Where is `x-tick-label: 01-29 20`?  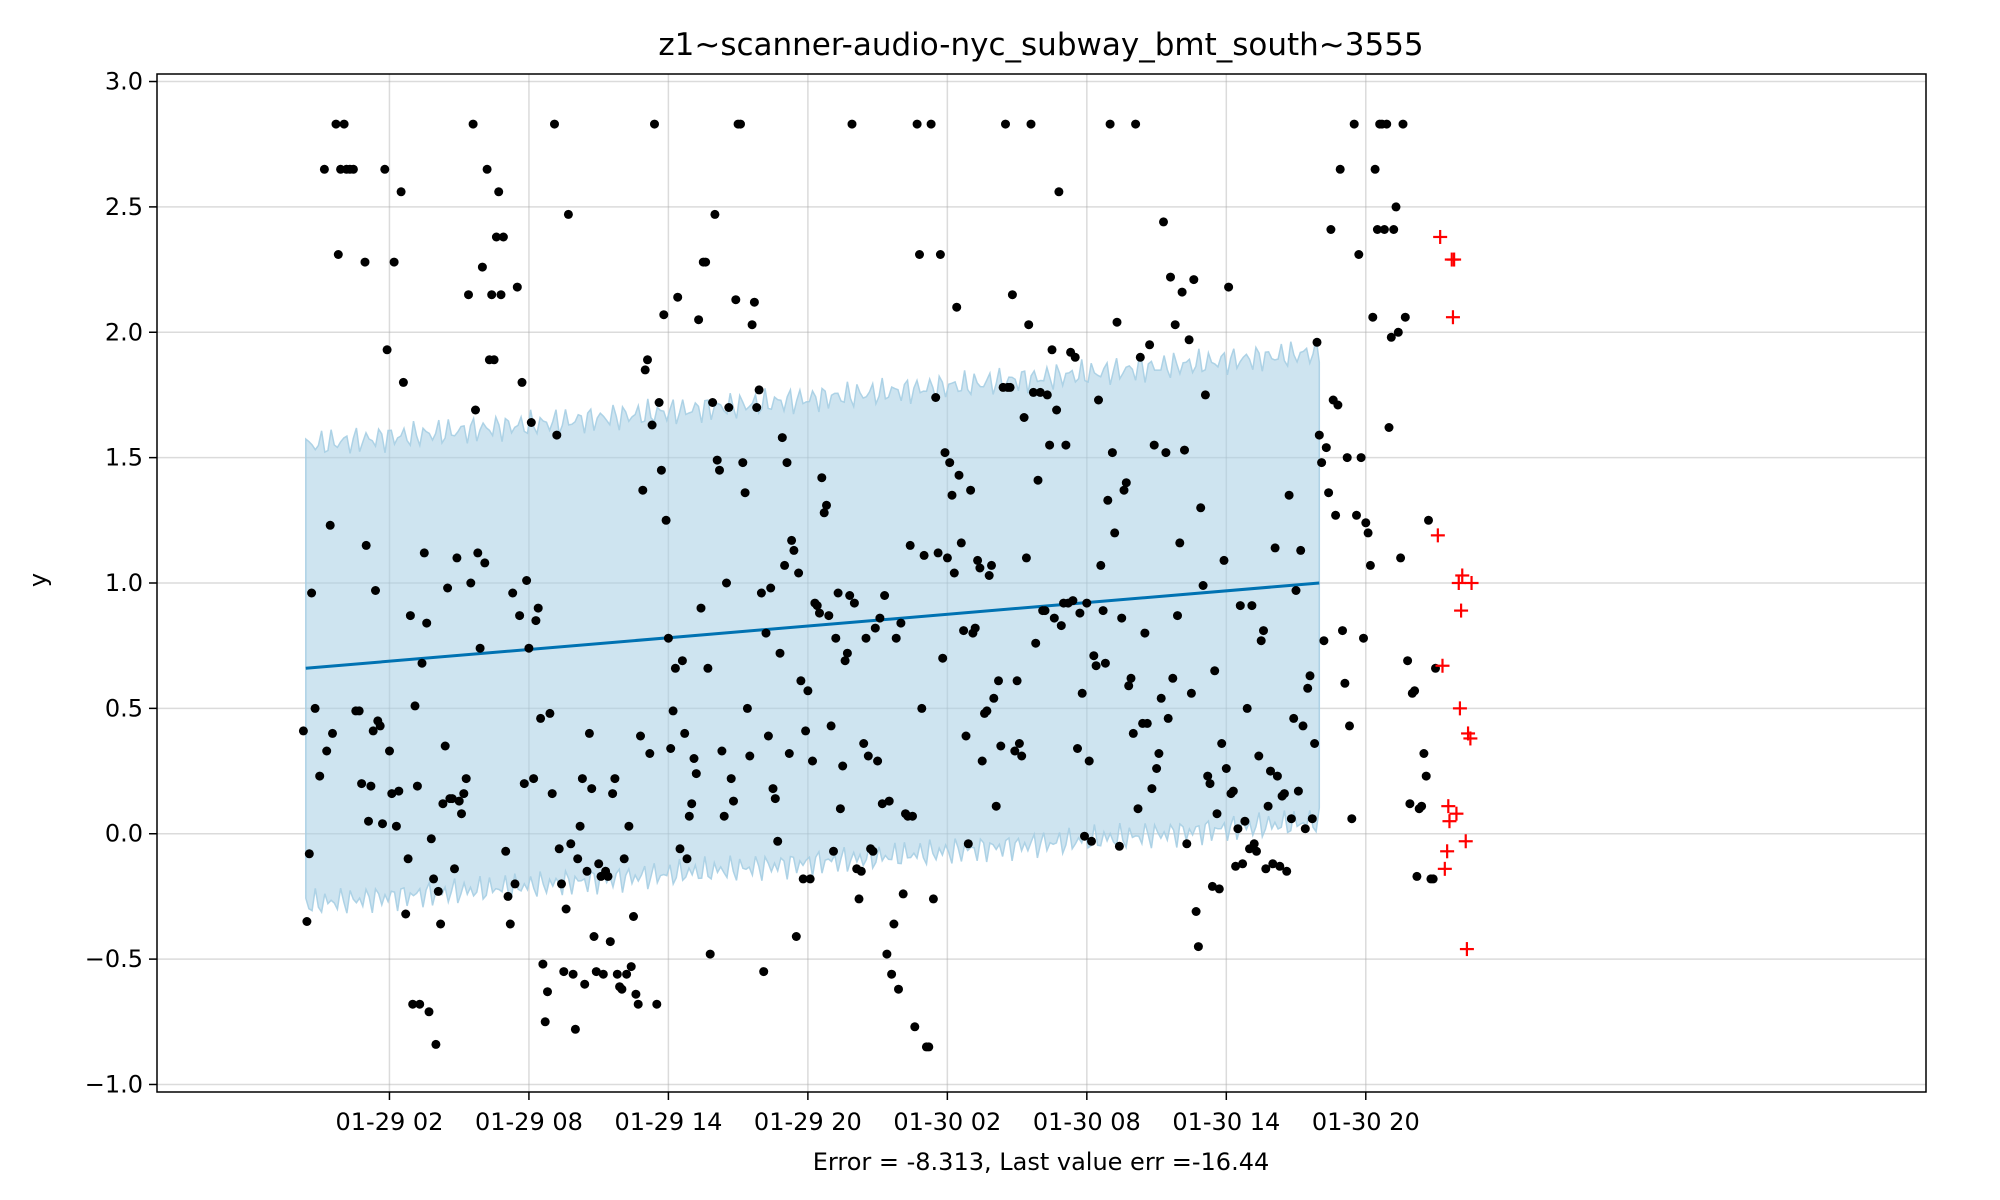
x-tick-label: 01-29 20 is located at coordinates (808, 1122).